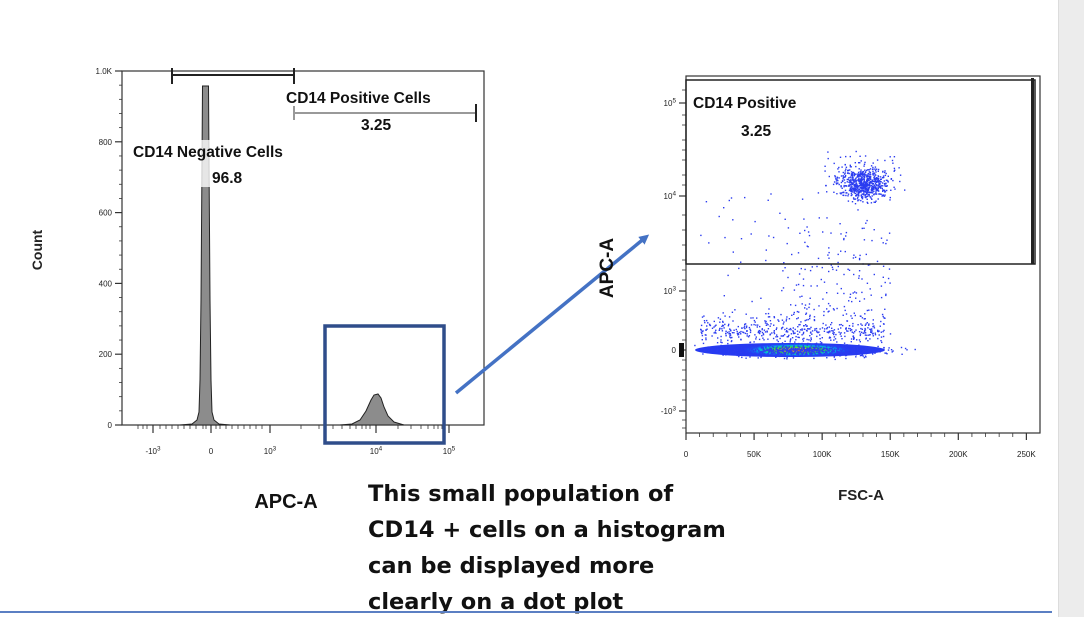 The image size is (1084, 622). Describe the element at coordinates (890, 454) in the screenshot. I see `dot-plot-x-tick-label: 150K` at that location.